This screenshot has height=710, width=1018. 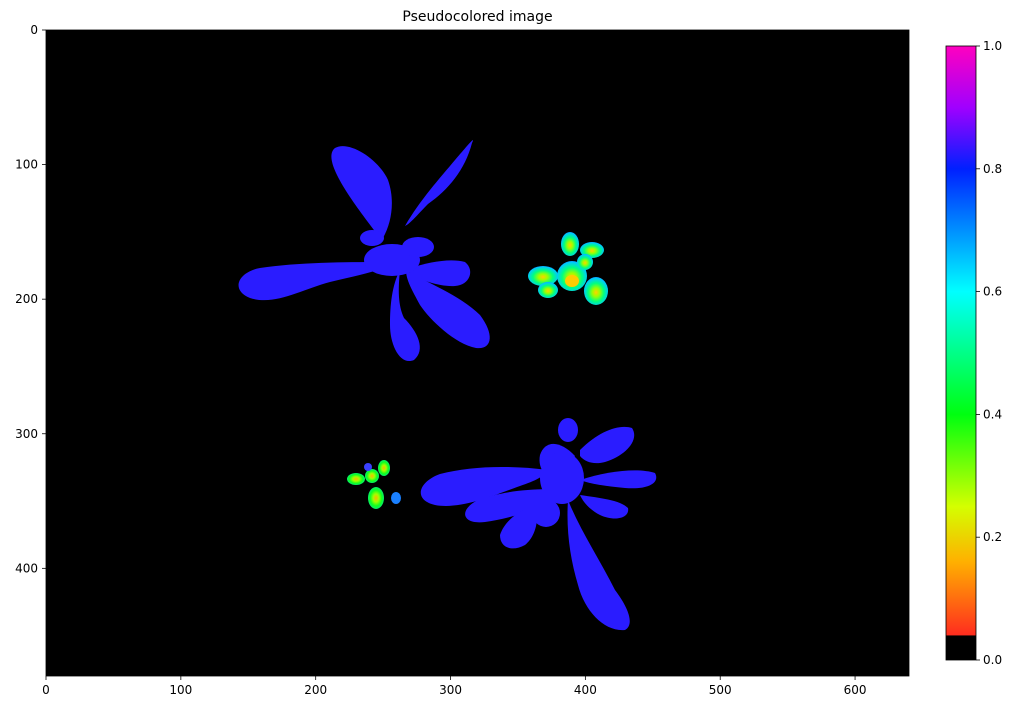 I want to click on colorbar-tick-label: 0.0, so click(x=992, y=660).